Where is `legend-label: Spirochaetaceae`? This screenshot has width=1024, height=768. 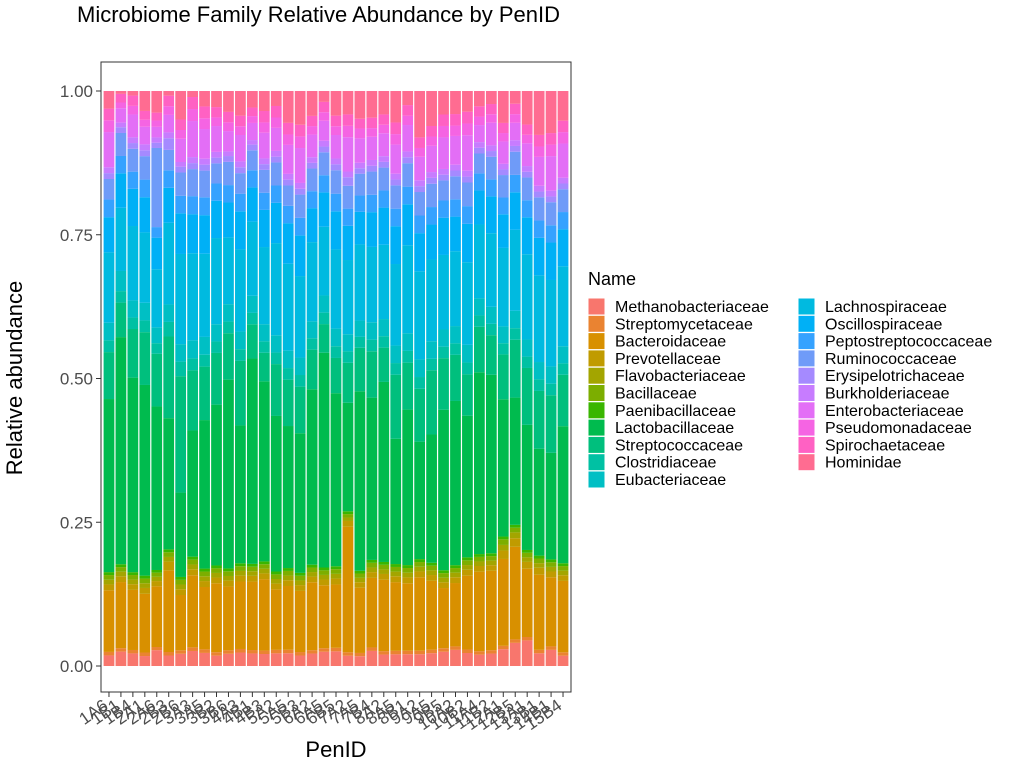 legend-label: Spirochaetaceae is located at coordinates (885, 445).